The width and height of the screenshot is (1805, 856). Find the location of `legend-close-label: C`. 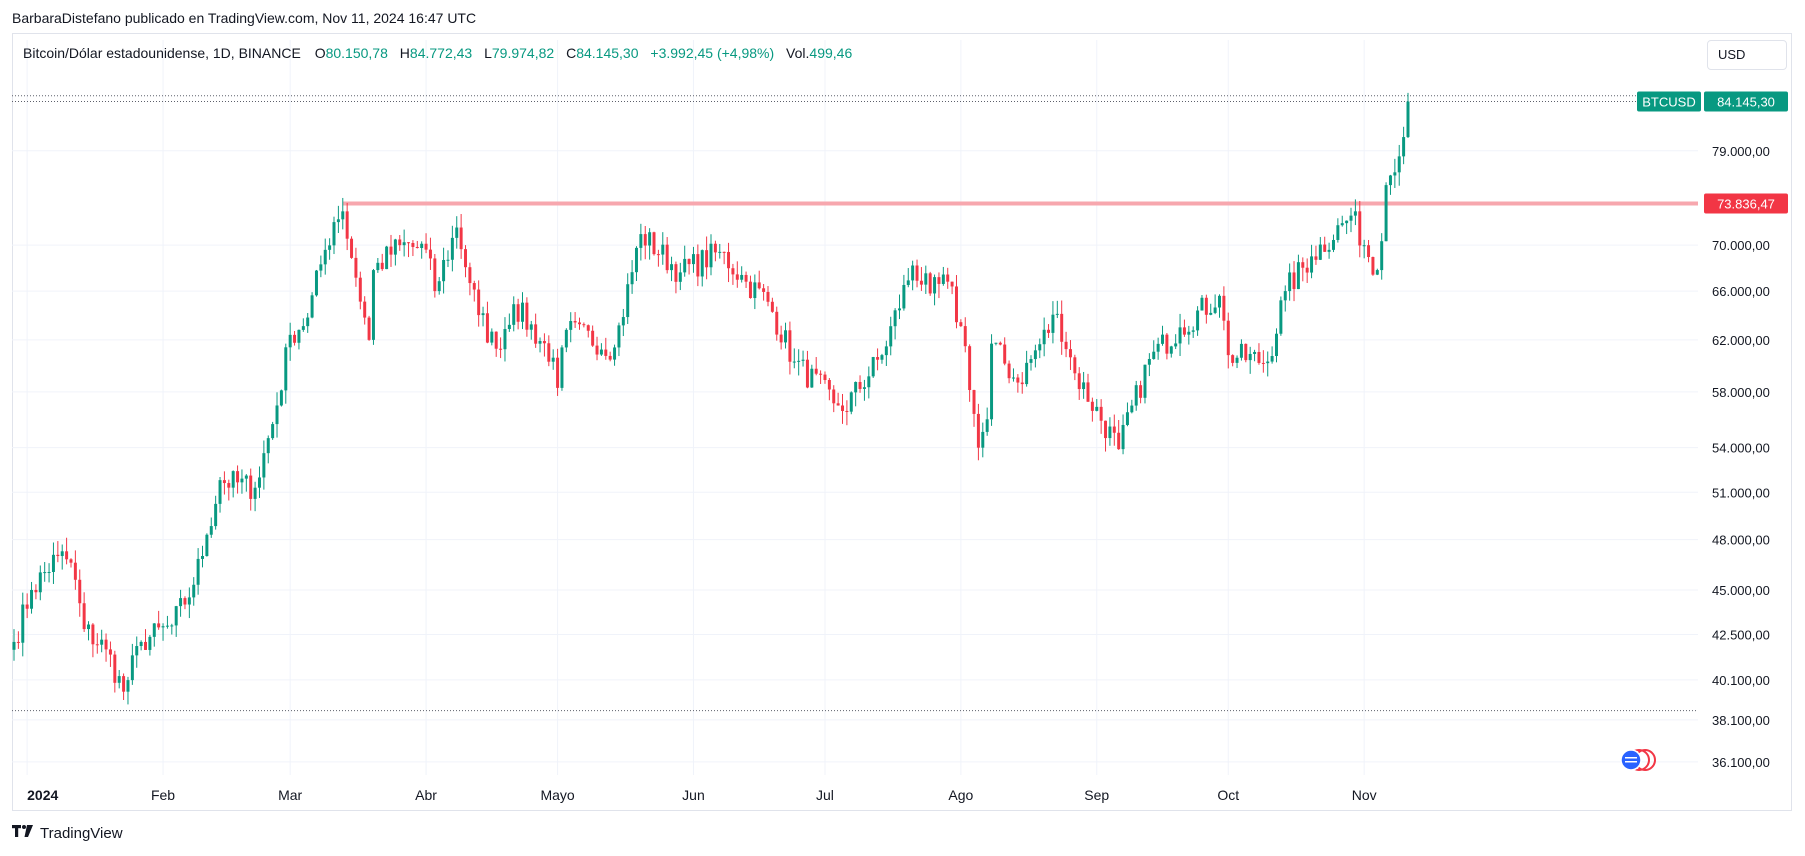

legend-close-label: C is located at coordinates (571, 53).